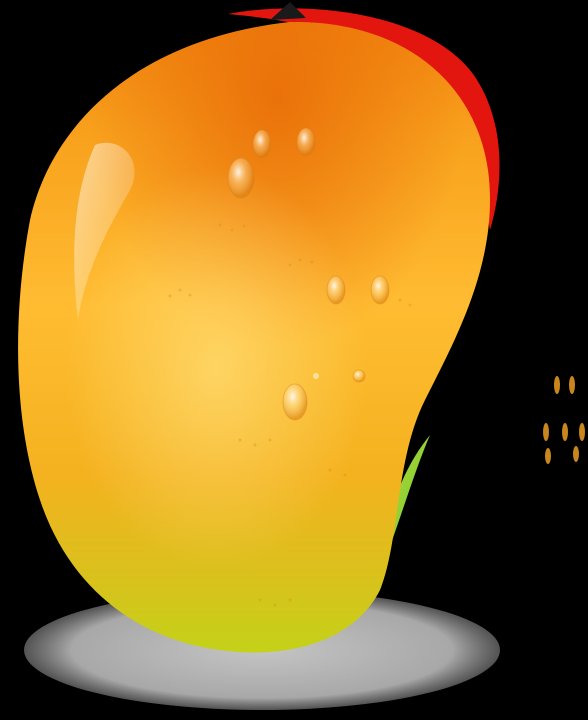 This screenshot has width=588, height=720. I want to click on blush-icon, so click(364, 119).